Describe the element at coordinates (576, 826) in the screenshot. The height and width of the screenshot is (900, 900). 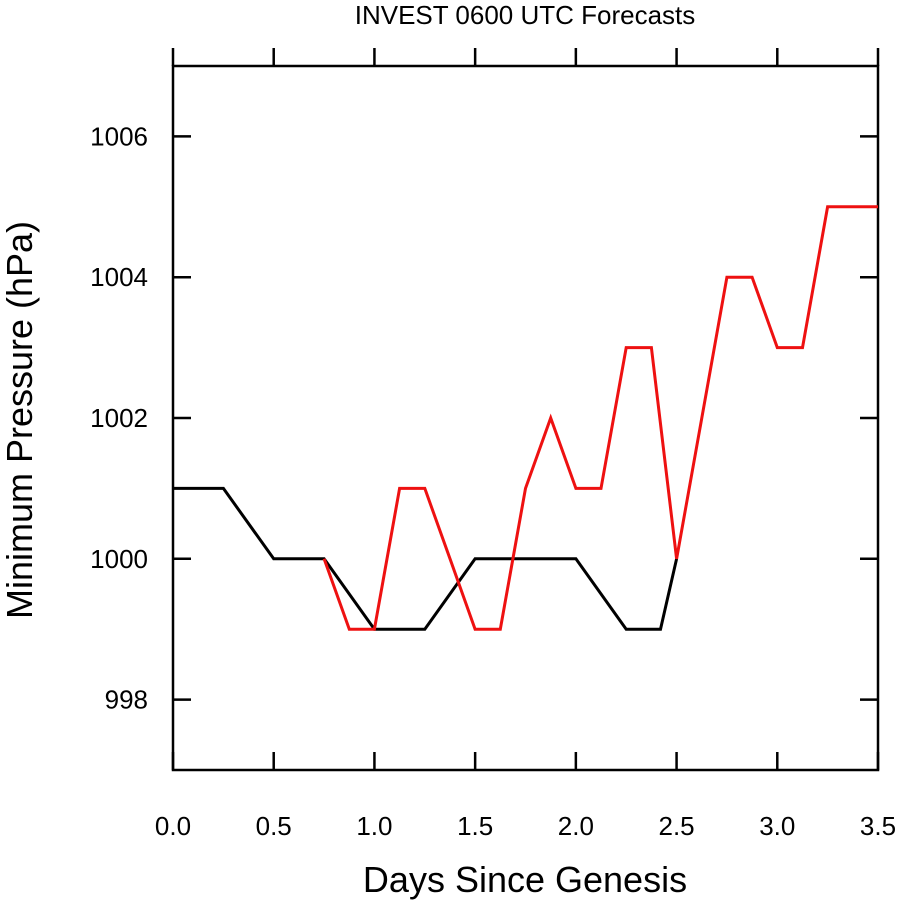
I see `x-tick-label: 2.0` at that location.